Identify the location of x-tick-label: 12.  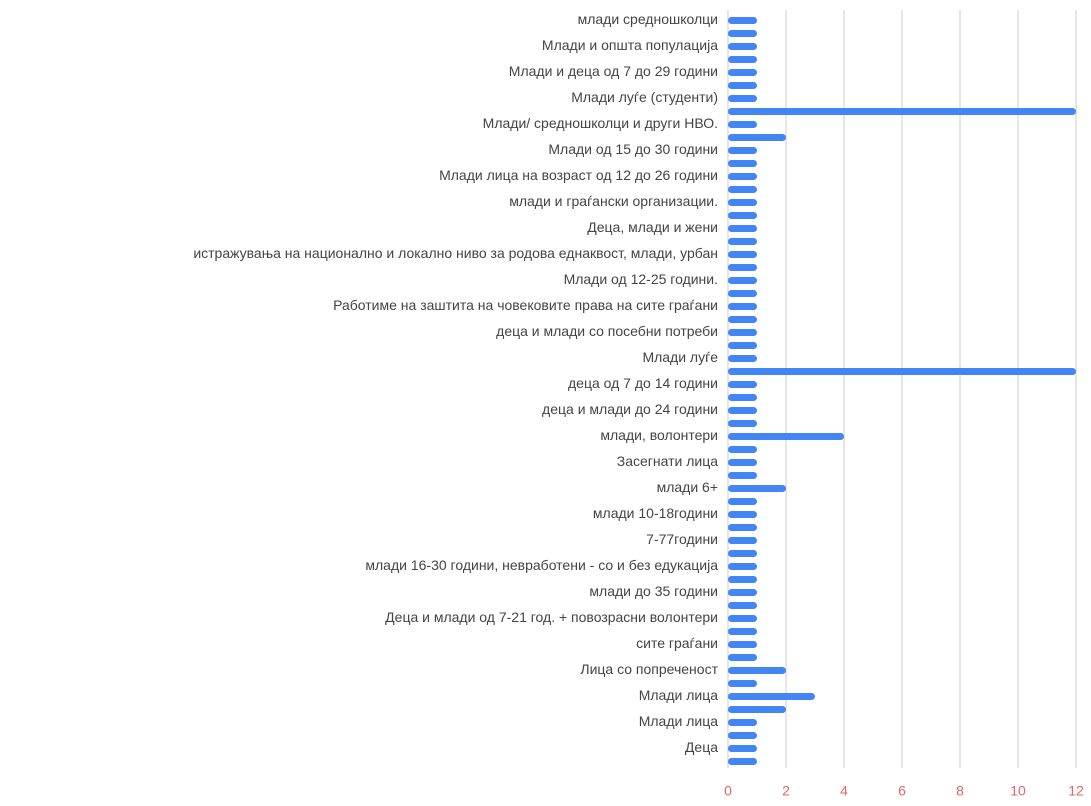
(1076, 791).